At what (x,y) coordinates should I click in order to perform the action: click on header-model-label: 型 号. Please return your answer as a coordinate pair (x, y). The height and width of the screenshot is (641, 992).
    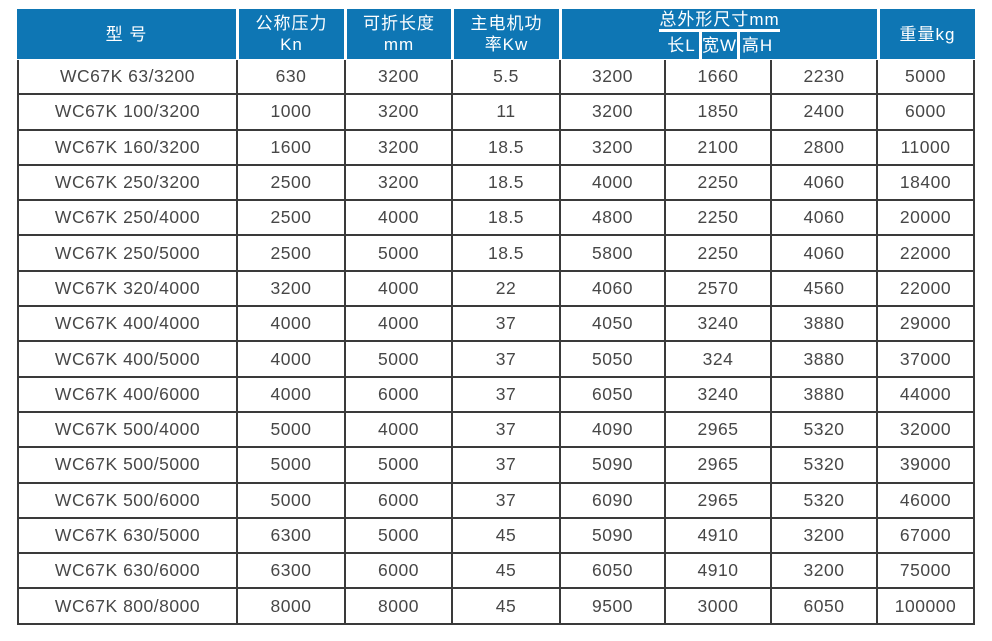
    Looking at the image, I should click on (126, 34).